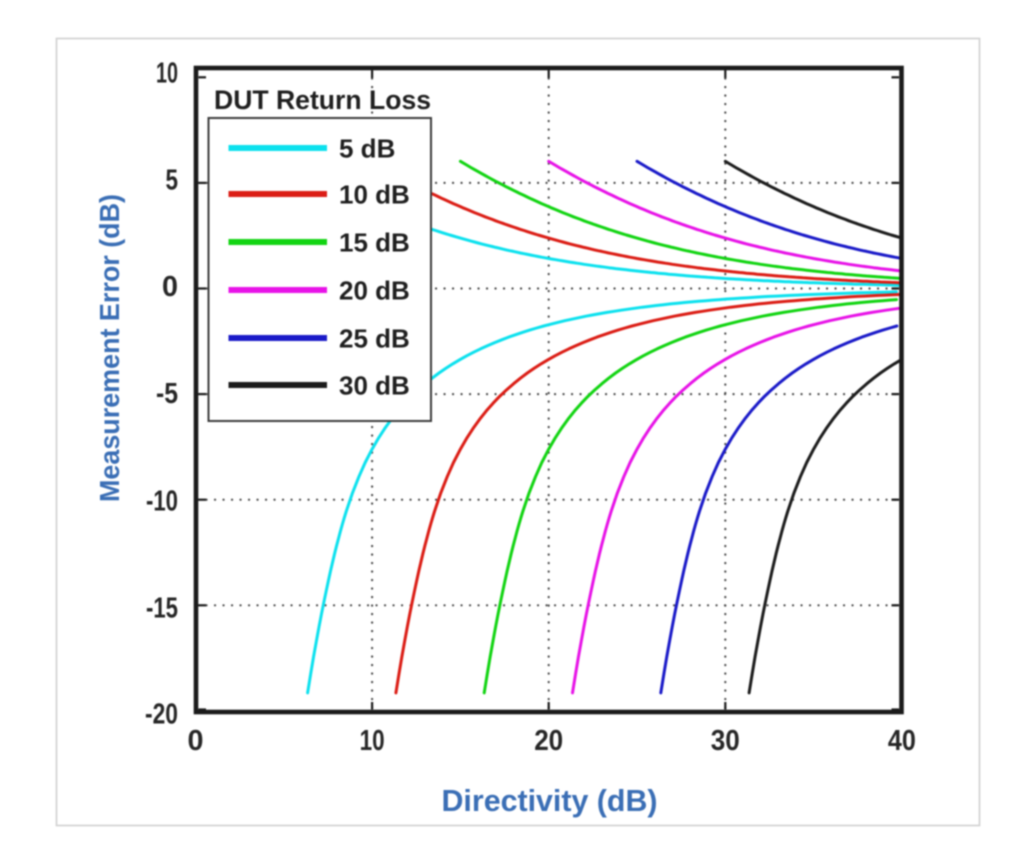 The height and width of the screenshot is (849, 1017). Describe the element at coordinates (374, 338) in the screenshot. I see `svg-text: 25 dB` at that location.